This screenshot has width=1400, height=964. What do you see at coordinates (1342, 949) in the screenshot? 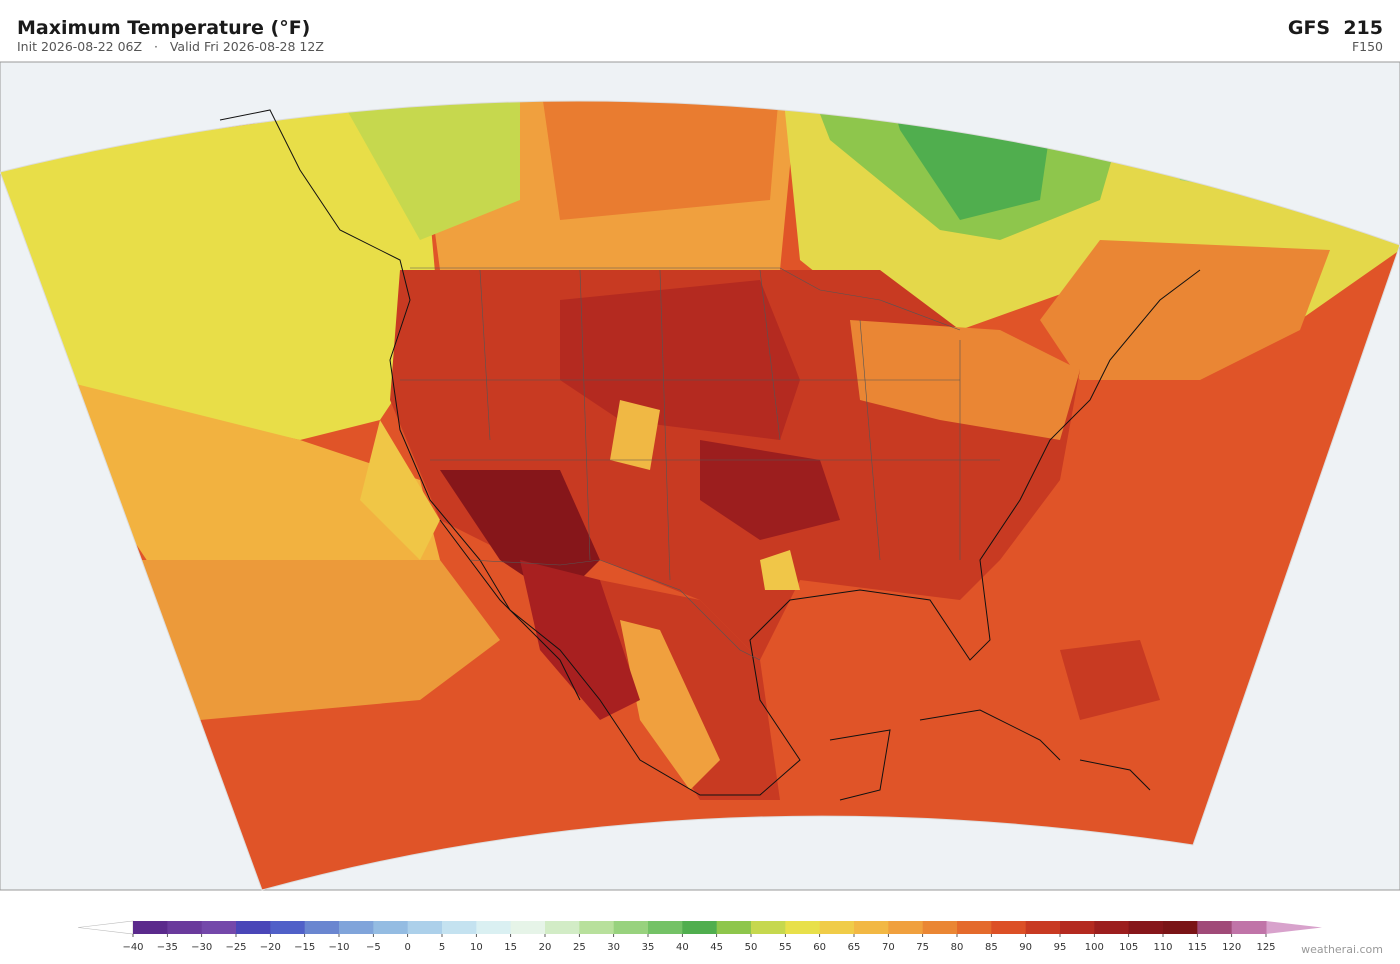
I see `credit: weatherai.com` at bounding box center [1342, 949].